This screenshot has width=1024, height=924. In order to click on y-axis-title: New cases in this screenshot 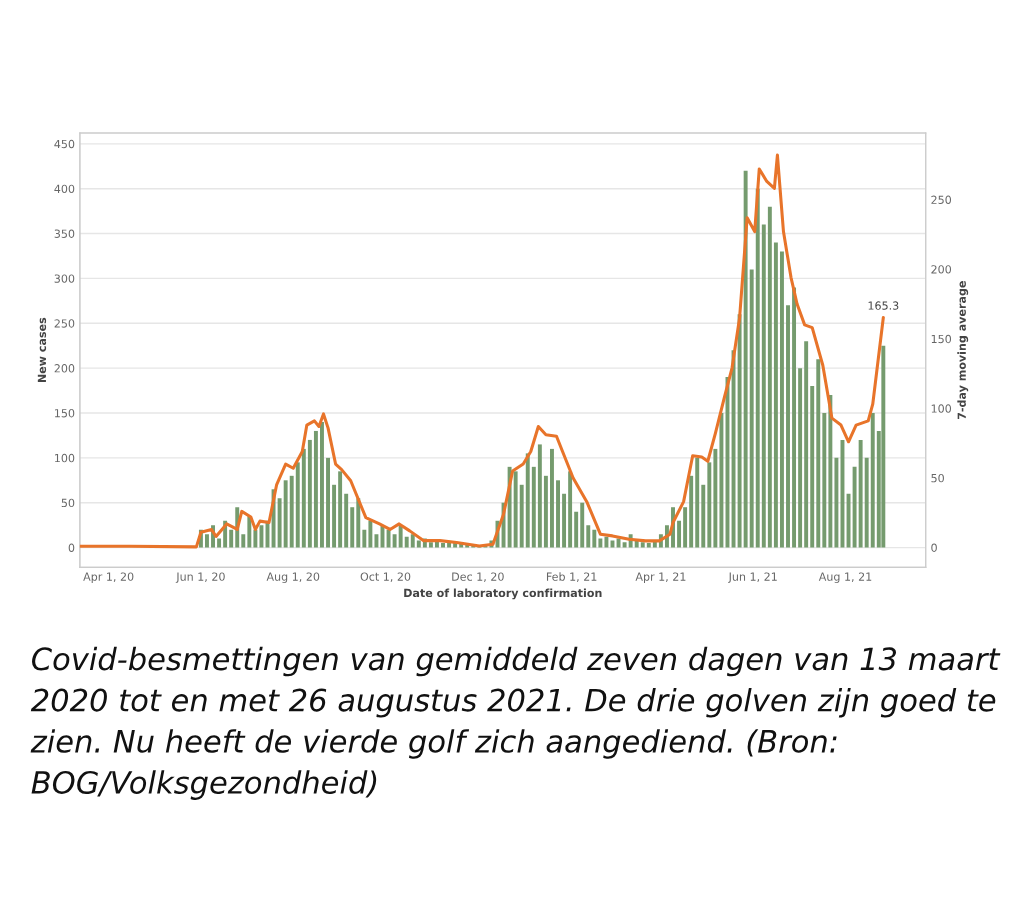, I will do `click(42, 350)`.